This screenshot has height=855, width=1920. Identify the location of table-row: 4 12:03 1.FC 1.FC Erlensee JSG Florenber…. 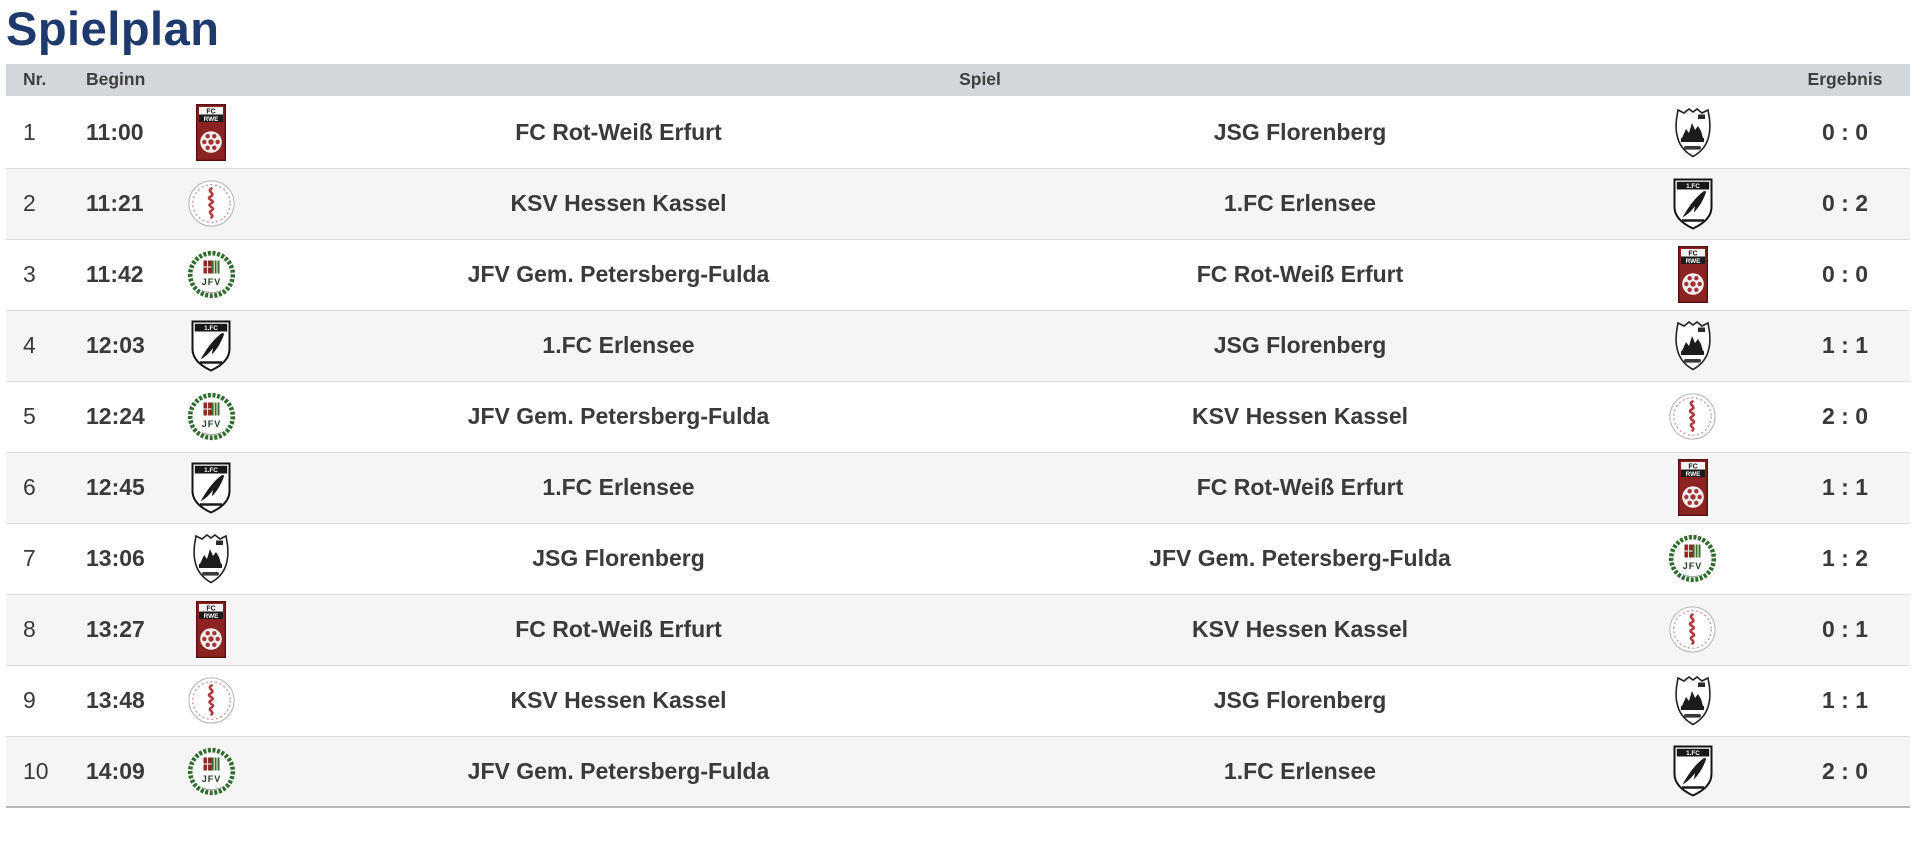
(958, 346).